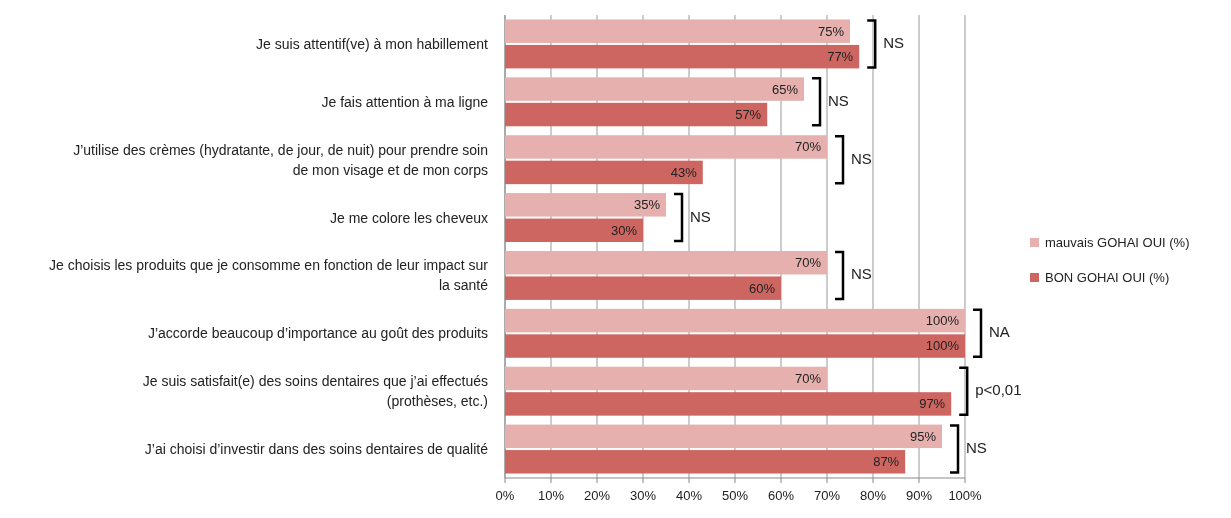  What do you see at coordinates (831, 31) in the screenshot?
I see `data-label: 75%` at bounding box center [831, 31].